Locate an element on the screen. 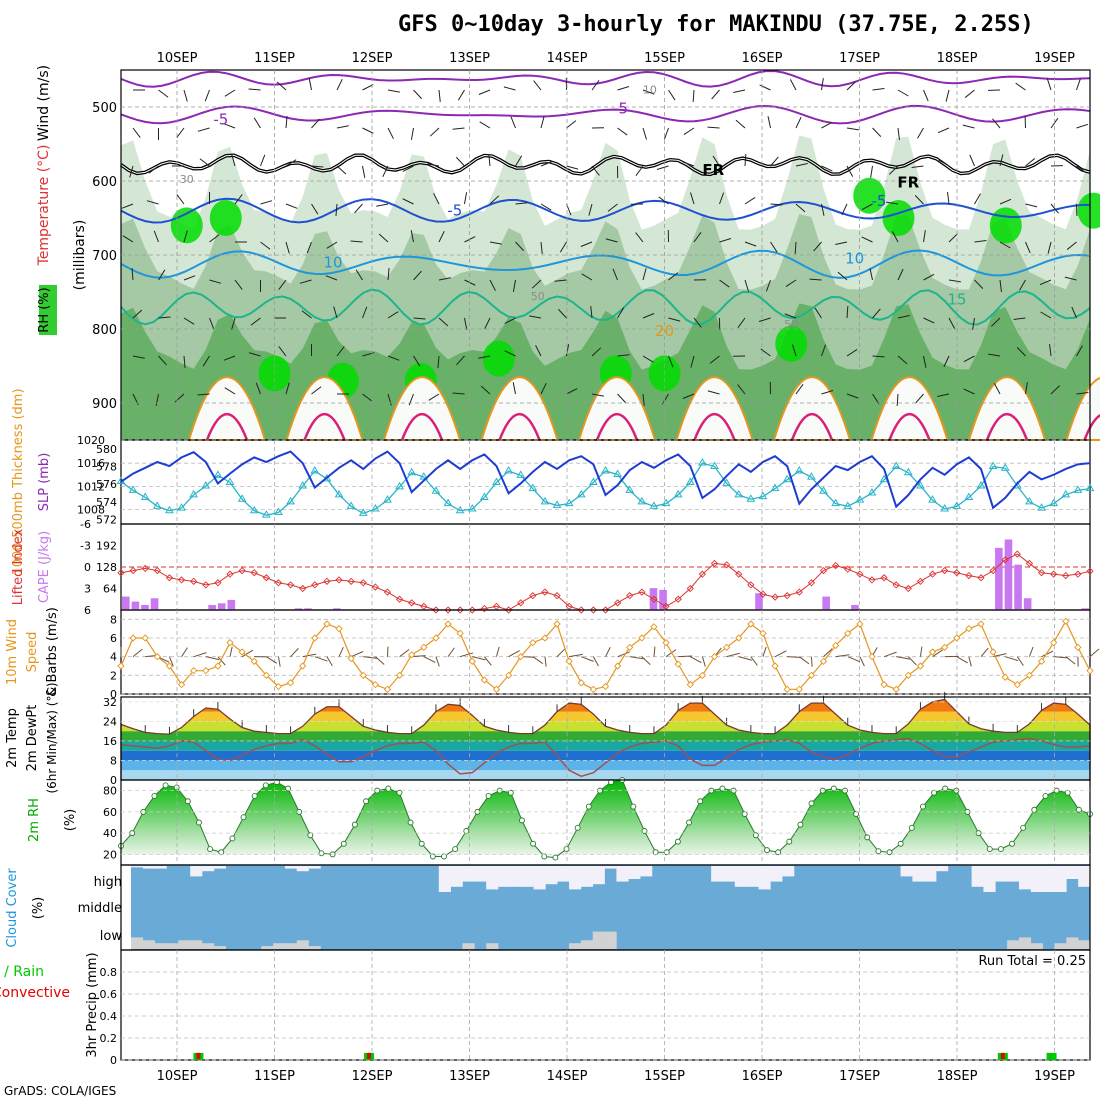 The width and height of the screenshot is (1100, 1104). contour-label: 20 is located at coordinates (664, 331).